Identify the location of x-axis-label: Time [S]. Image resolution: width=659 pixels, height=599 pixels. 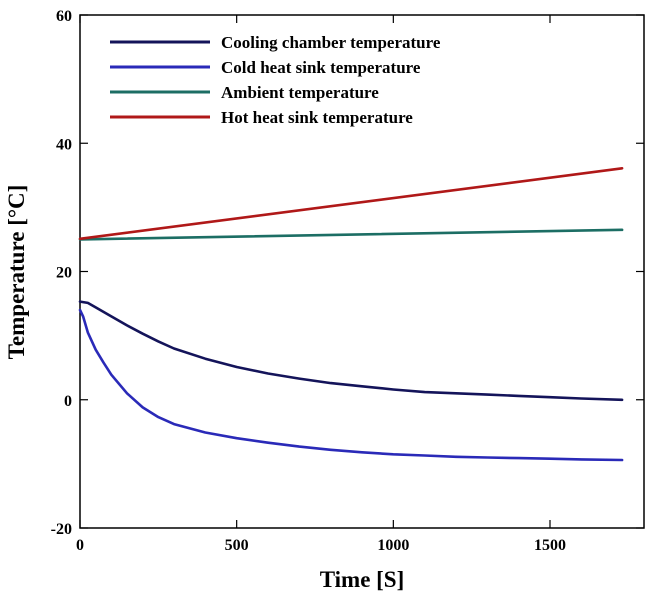
(362, 579).